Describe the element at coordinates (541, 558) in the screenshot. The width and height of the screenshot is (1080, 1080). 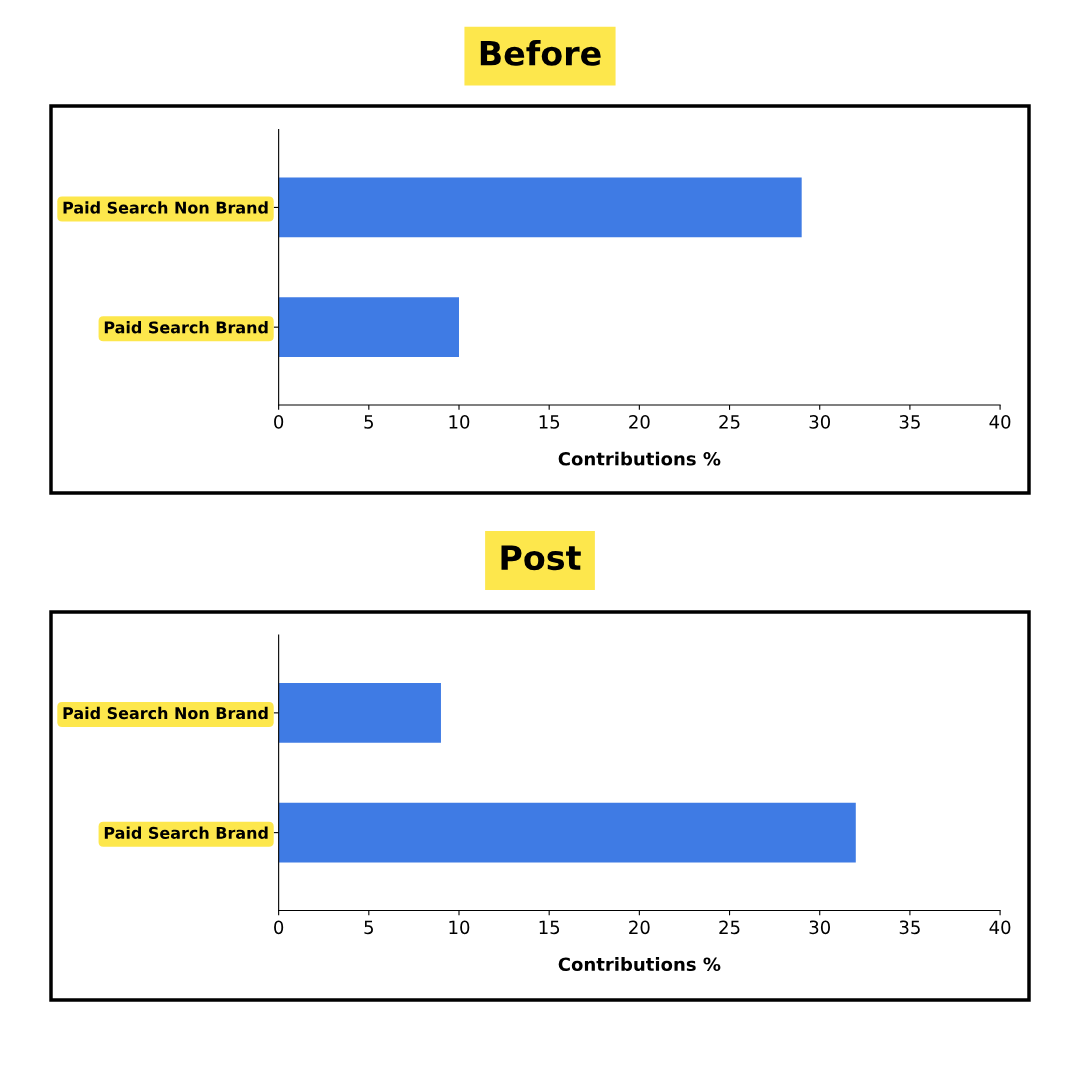
I see `chart-title: Post` at that location.